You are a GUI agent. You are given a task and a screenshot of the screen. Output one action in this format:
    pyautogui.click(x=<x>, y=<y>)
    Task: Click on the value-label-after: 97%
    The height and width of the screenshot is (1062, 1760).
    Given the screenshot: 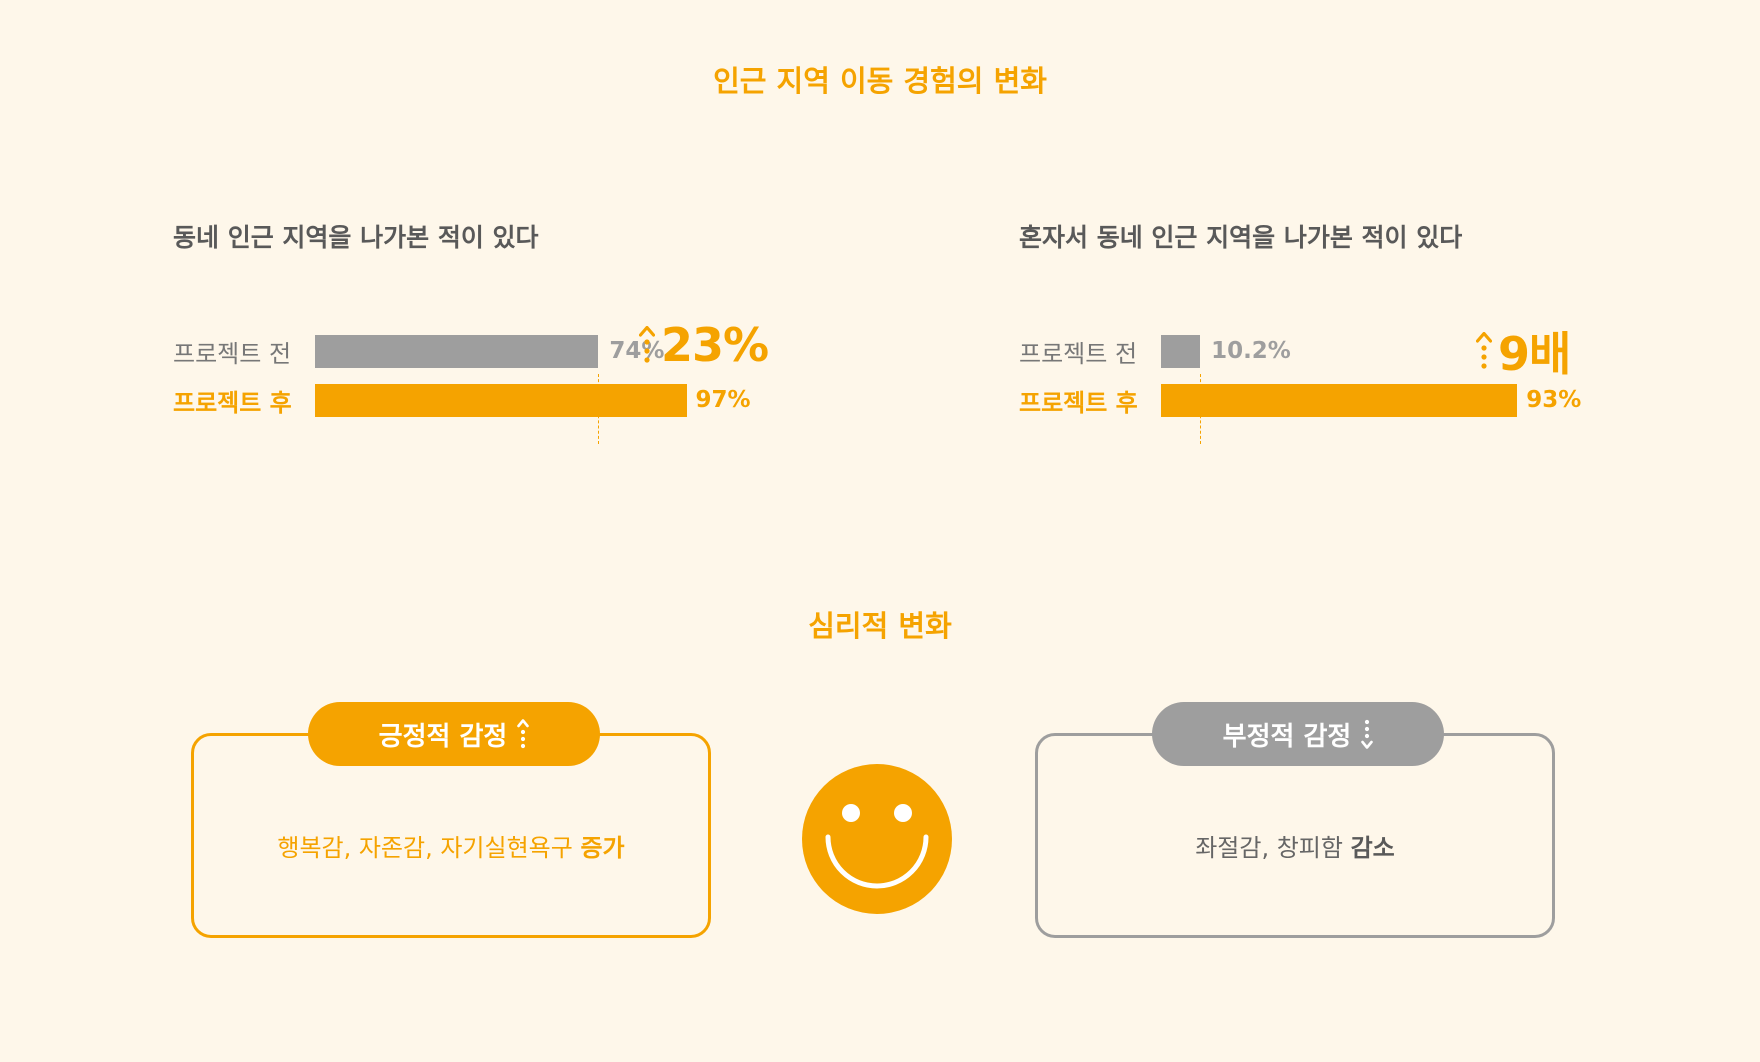 What is the action you would take?
    pyautogui.click(x=723, y=400)
    